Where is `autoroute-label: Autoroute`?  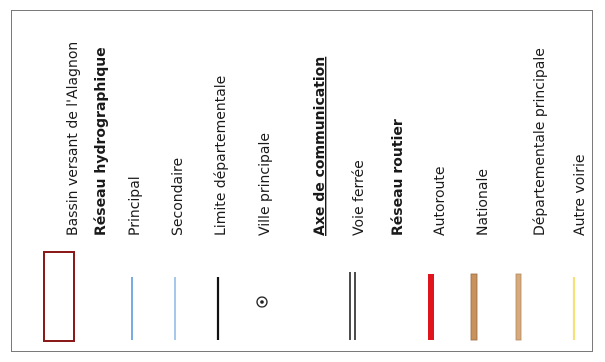
autoroute-label: Autoroute is located at coordinates (440, 202).